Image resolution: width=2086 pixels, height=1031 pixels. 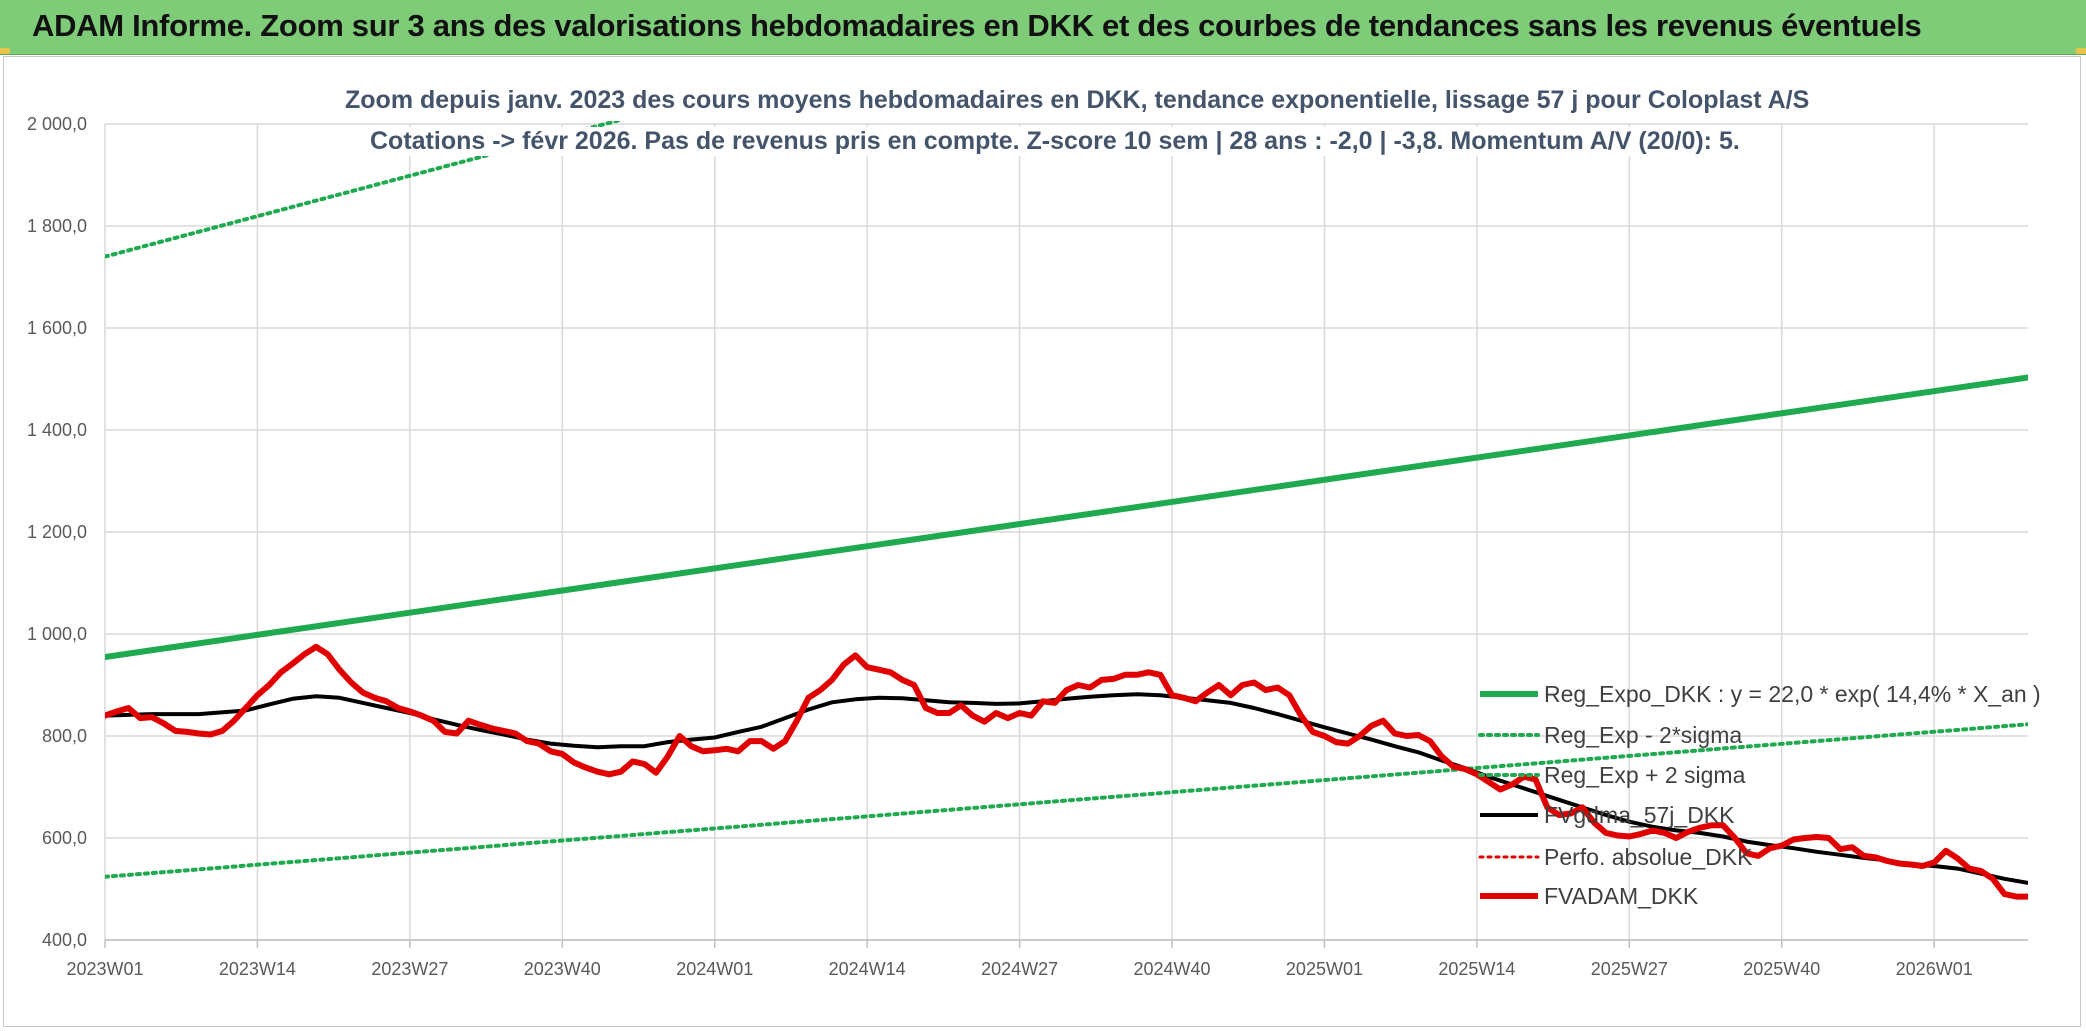 I want to click on y-tick-label: 800,0, so click(x=64, y=736).